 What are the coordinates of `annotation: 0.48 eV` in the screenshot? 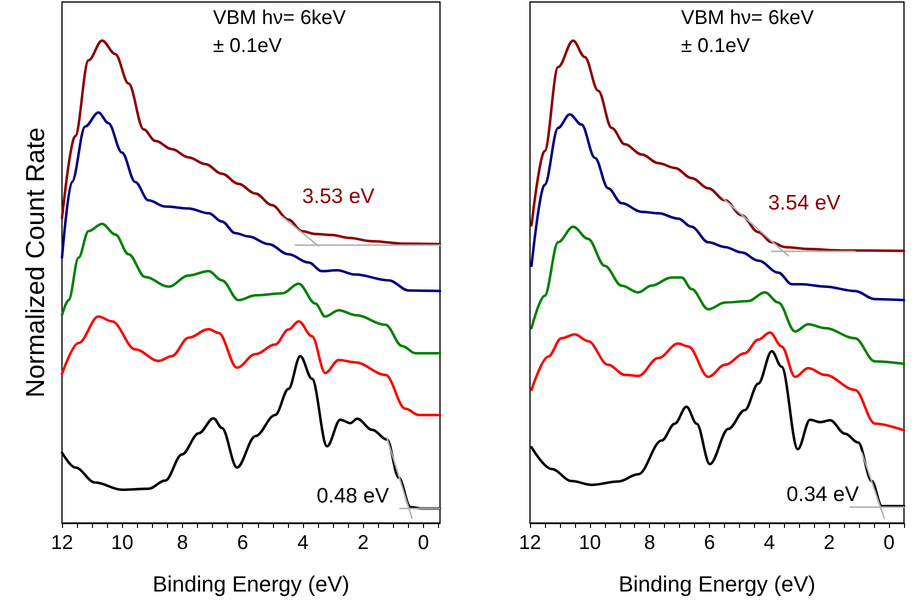 It's located at (352, 496).